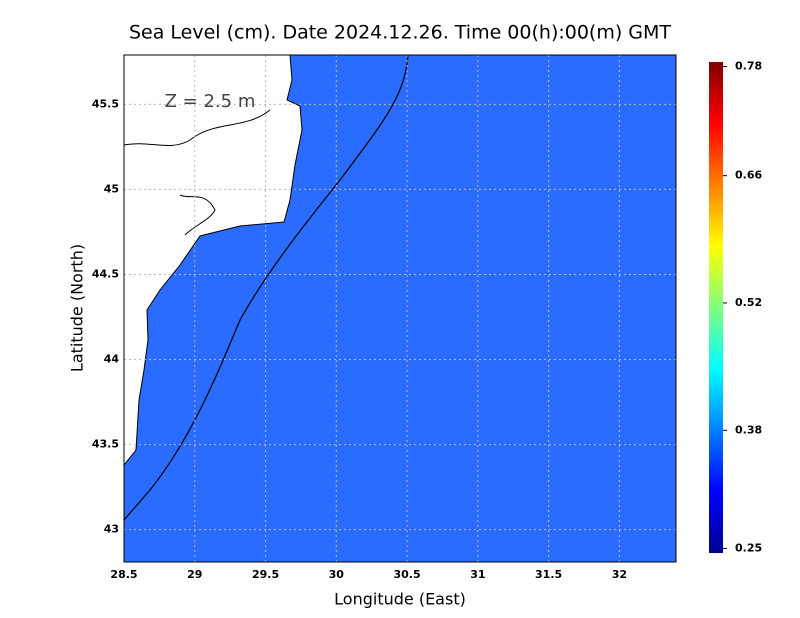  I want to click on x-axis-label: Longitude (East), so click(400, 599).